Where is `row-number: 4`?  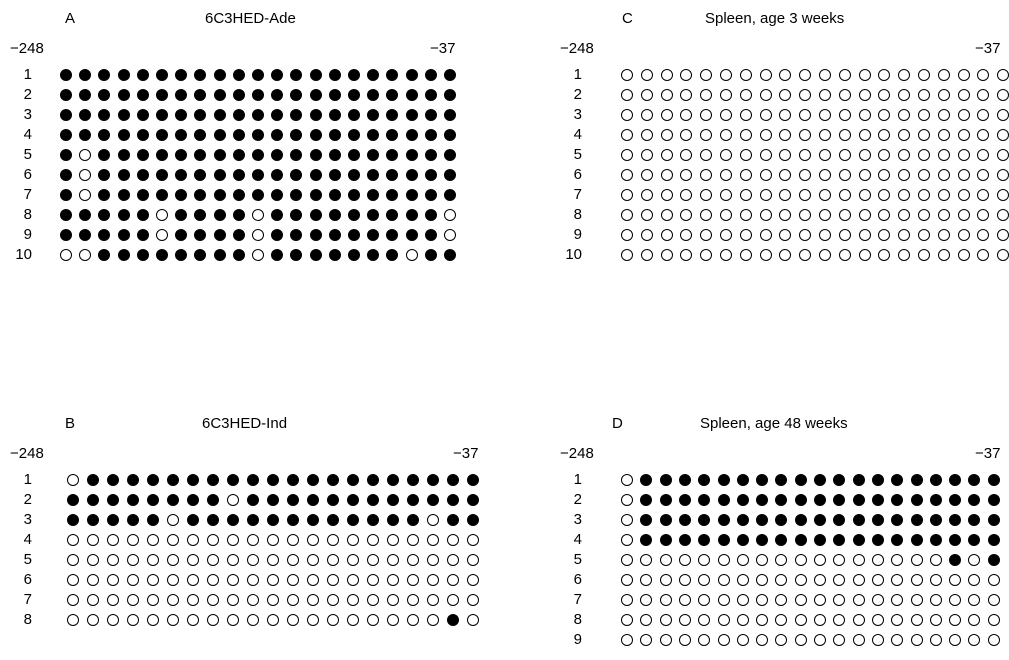 row-number: 4 is located at coordinates (27, 134).